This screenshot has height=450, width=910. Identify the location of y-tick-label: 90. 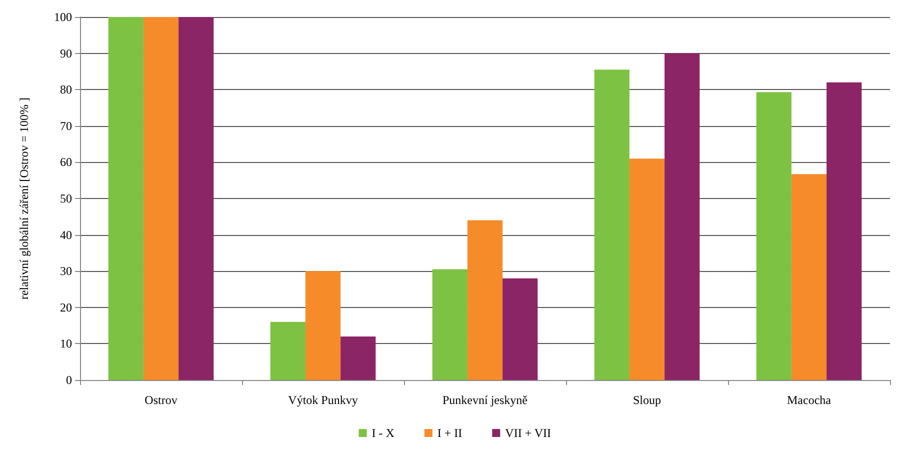
(66, 53).